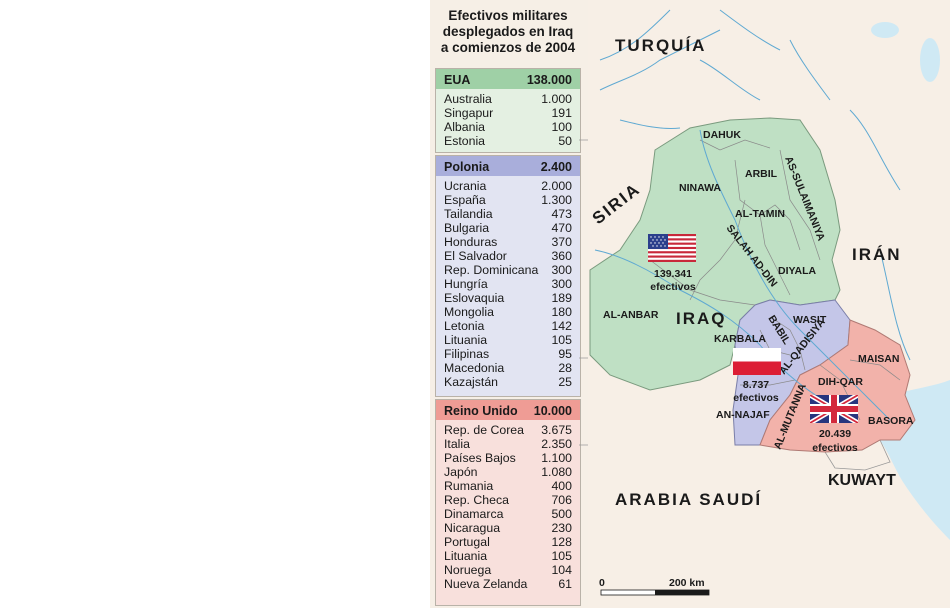 The width and height of the screenshot is (950, 608). I want to click on member-troops: 128, so click(561, 542).